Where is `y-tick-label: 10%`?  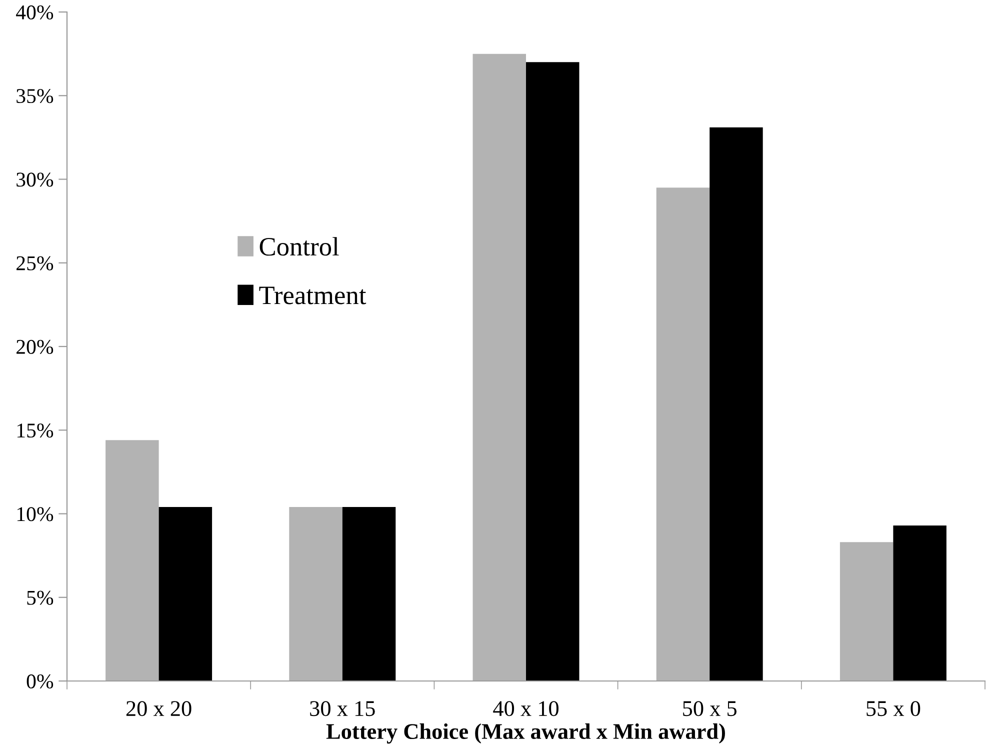
y-tick-label: 10% is located at coordinates (35, 514).